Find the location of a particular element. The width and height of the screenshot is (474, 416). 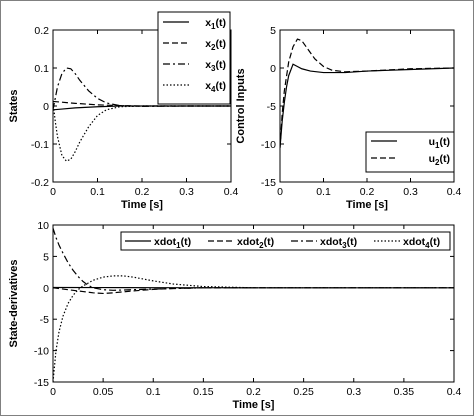

legend: x1(t) x2(t) x3(t) x4(t) is located at coordinates (194, 58).